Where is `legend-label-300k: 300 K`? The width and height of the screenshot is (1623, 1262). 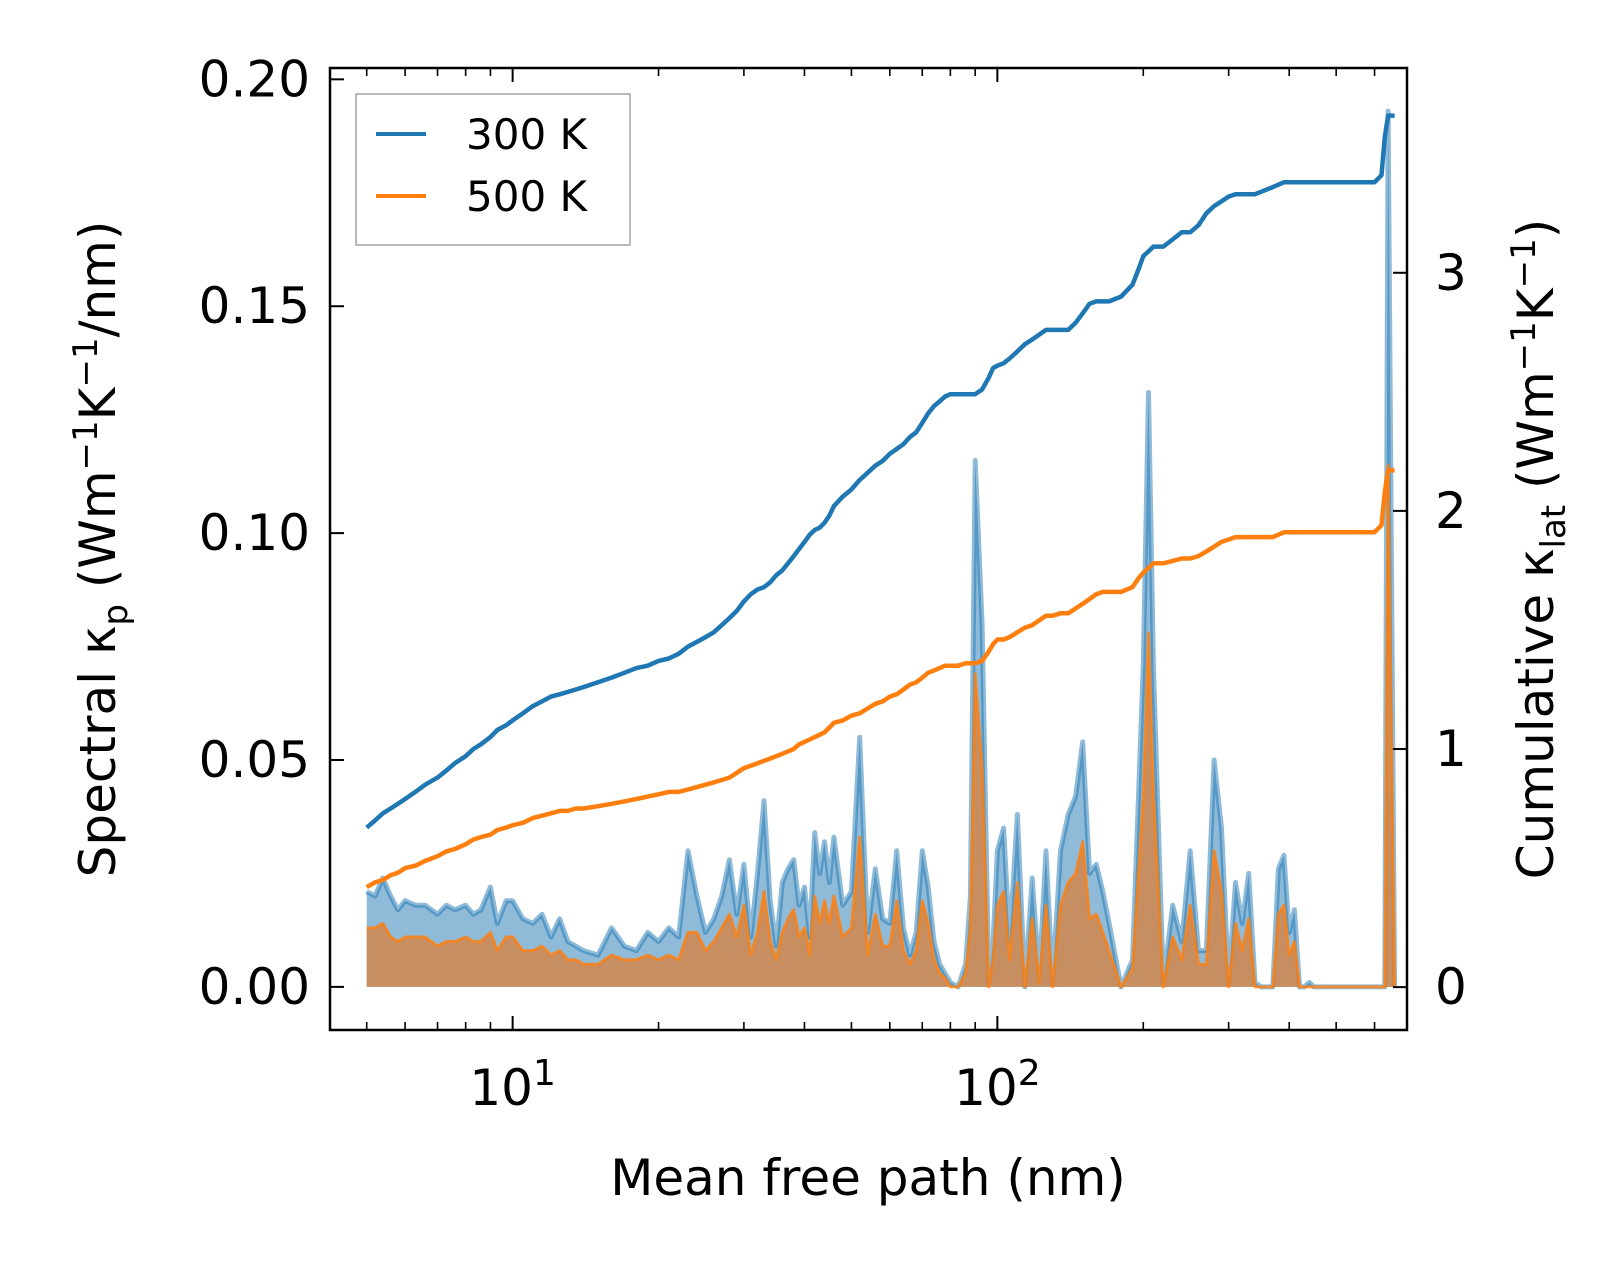
legend-label-300k: 300 K is located at coordinates (527, 134).